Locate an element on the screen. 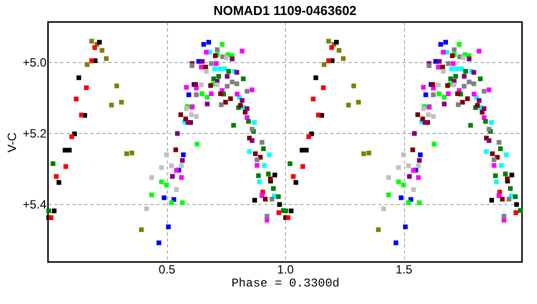 The width and height of the screenshot is (537, 304). x-tick-label: 0.5 is located at coordinates (167, 269).